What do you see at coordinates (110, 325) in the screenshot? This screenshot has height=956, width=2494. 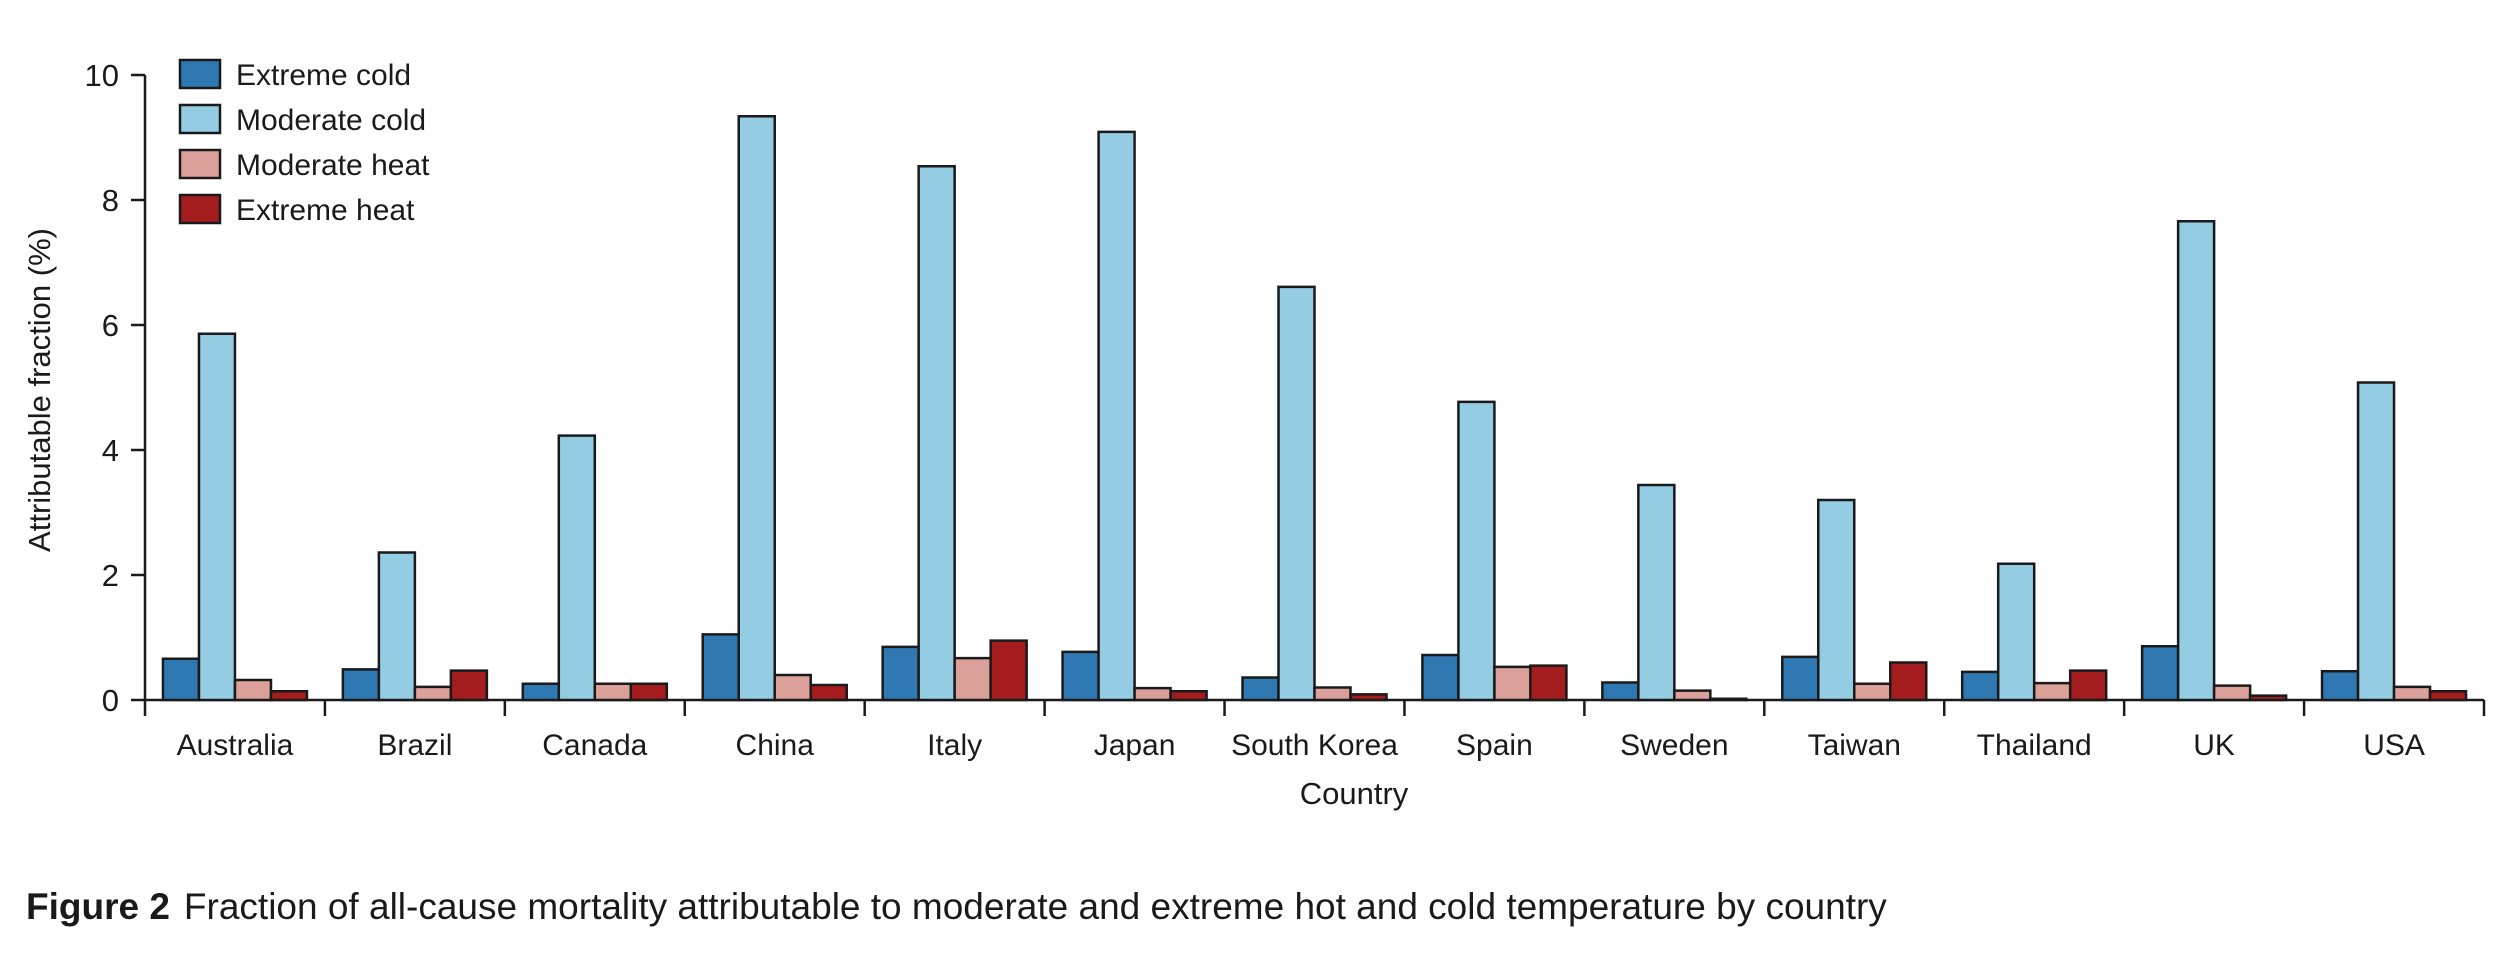 I see `y-tick-label: 6` at bounding box center [110, 325].